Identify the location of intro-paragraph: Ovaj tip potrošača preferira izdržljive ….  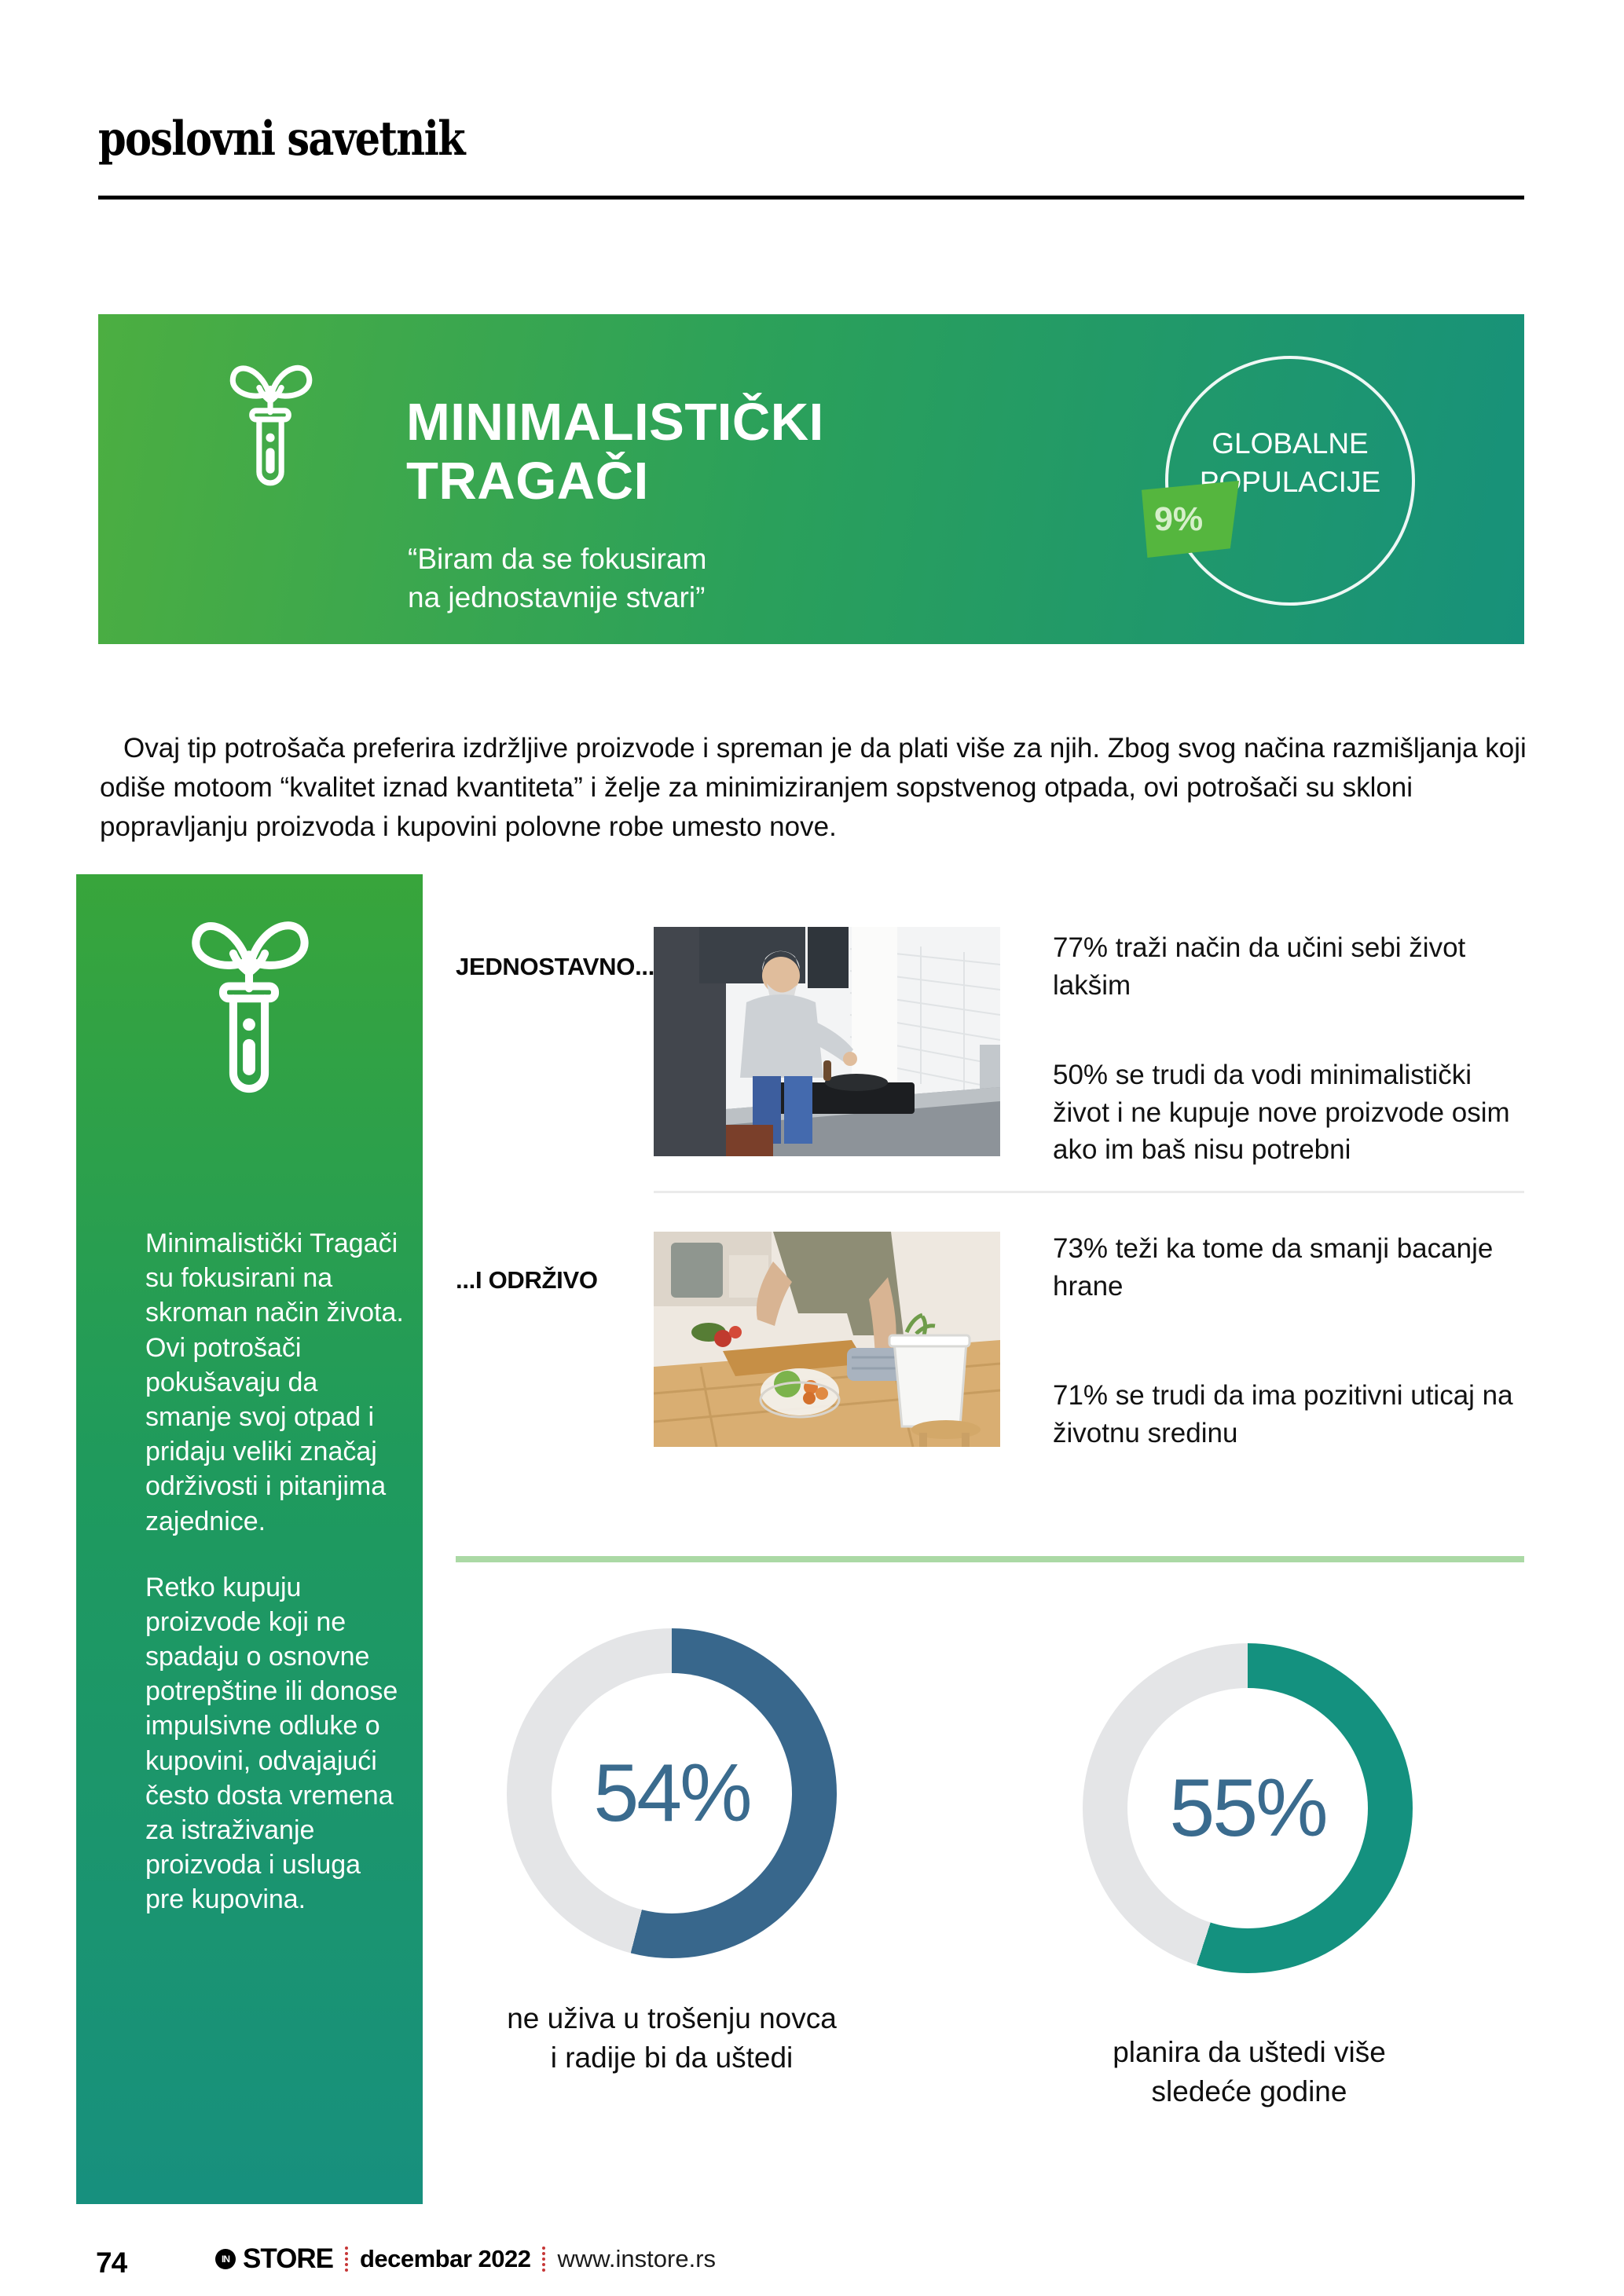
(814, 788).